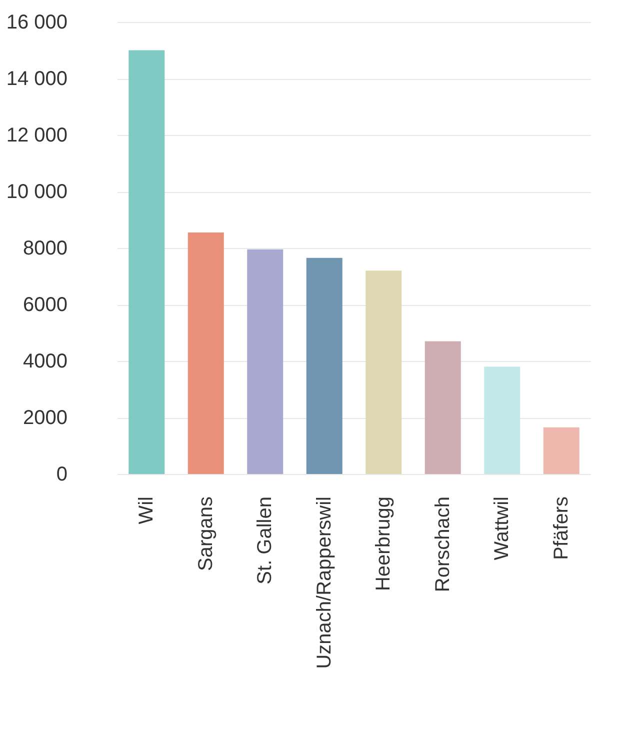 The width and height of the screenshot is (629, 751). I want to click on y-tick-label: 16 000, so click(37, 23).